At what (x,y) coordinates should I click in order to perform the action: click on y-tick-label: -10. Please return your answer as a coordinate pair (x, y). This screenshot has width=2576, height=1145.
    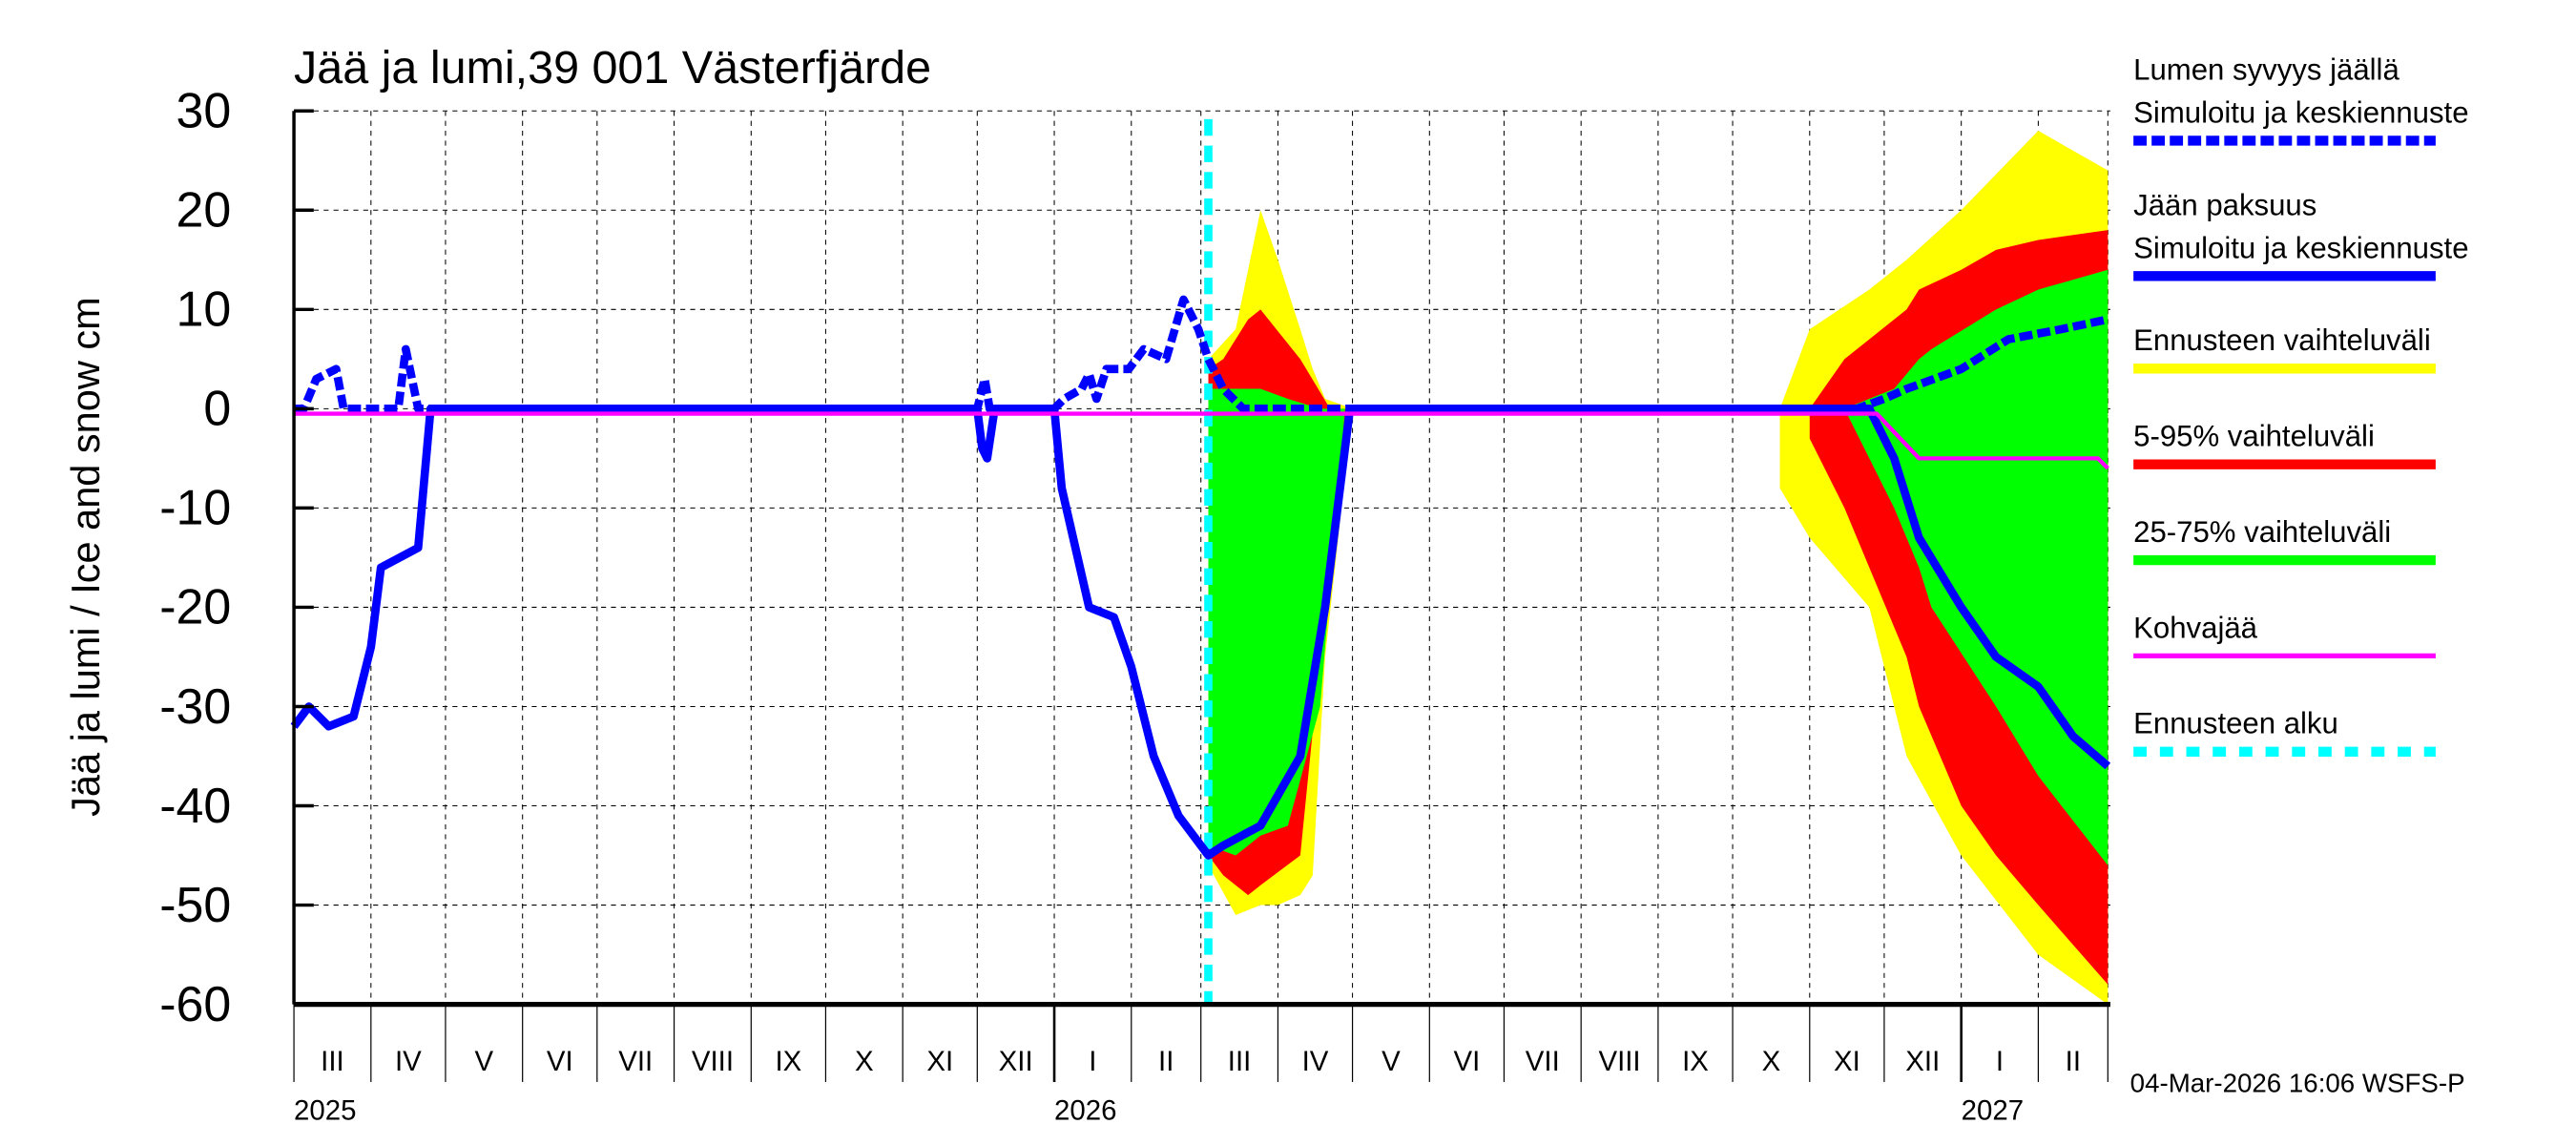
    Looking at the image, I should click on (195, 508).